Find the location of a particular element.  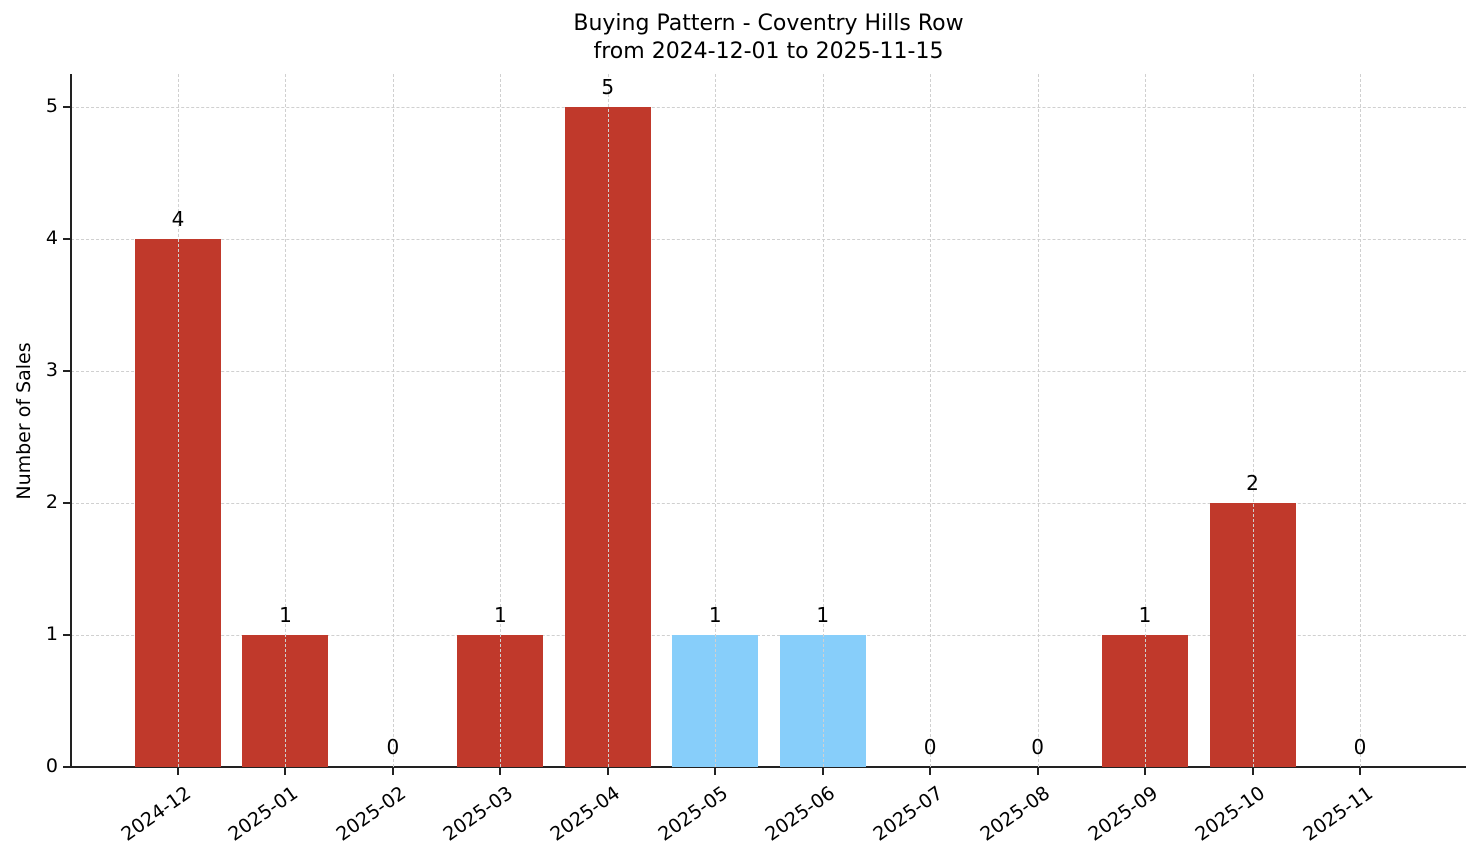

bar-value-label: 4 is located at coordinates (178, 219).